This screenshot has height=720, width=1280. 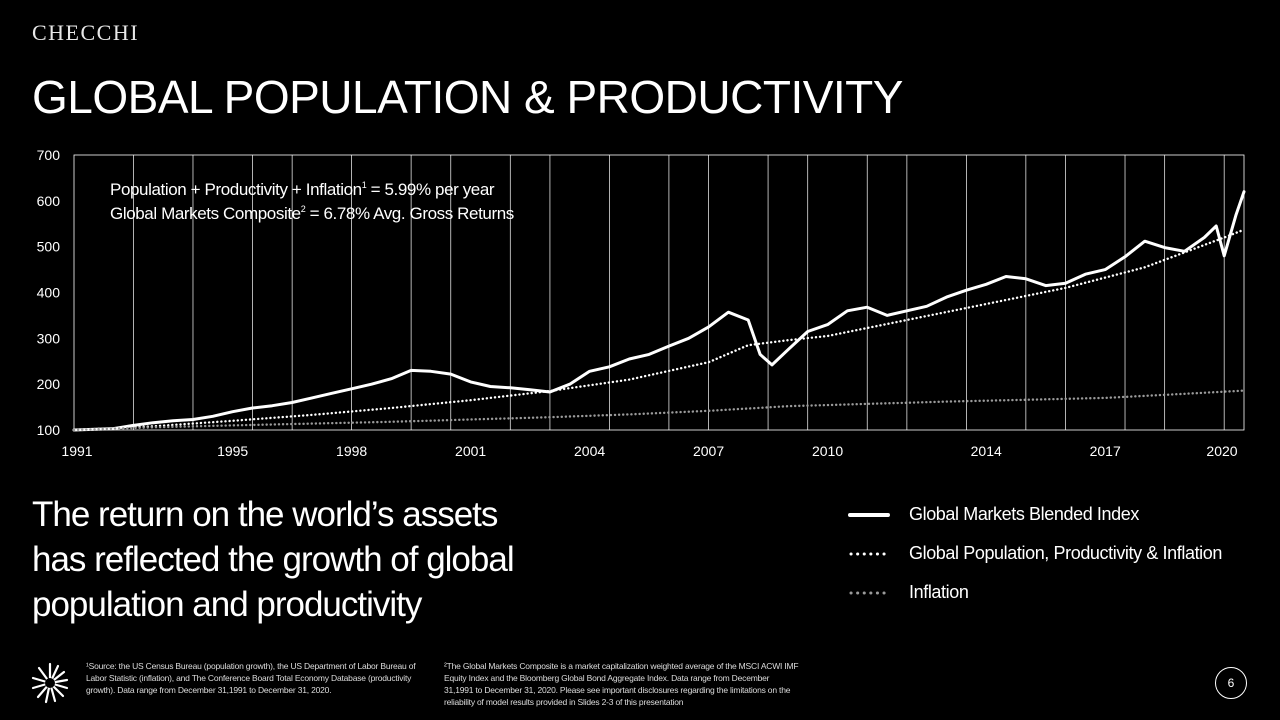 I want to click on x-tick-label: 2010, so click(x=827, y=451).